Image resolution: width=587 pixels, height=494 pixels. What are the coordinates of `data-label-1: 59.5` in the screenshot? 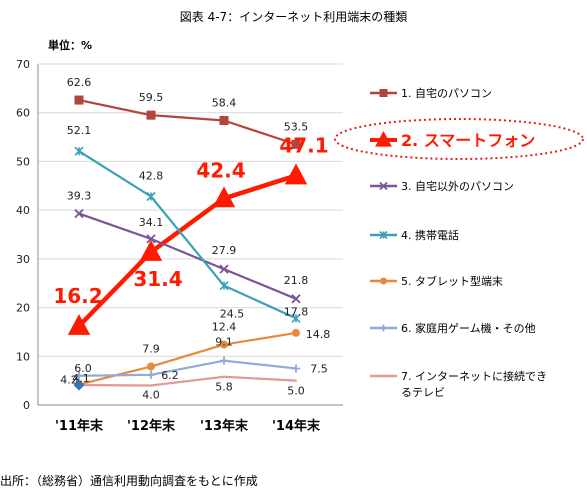 It's located at (151, 97).